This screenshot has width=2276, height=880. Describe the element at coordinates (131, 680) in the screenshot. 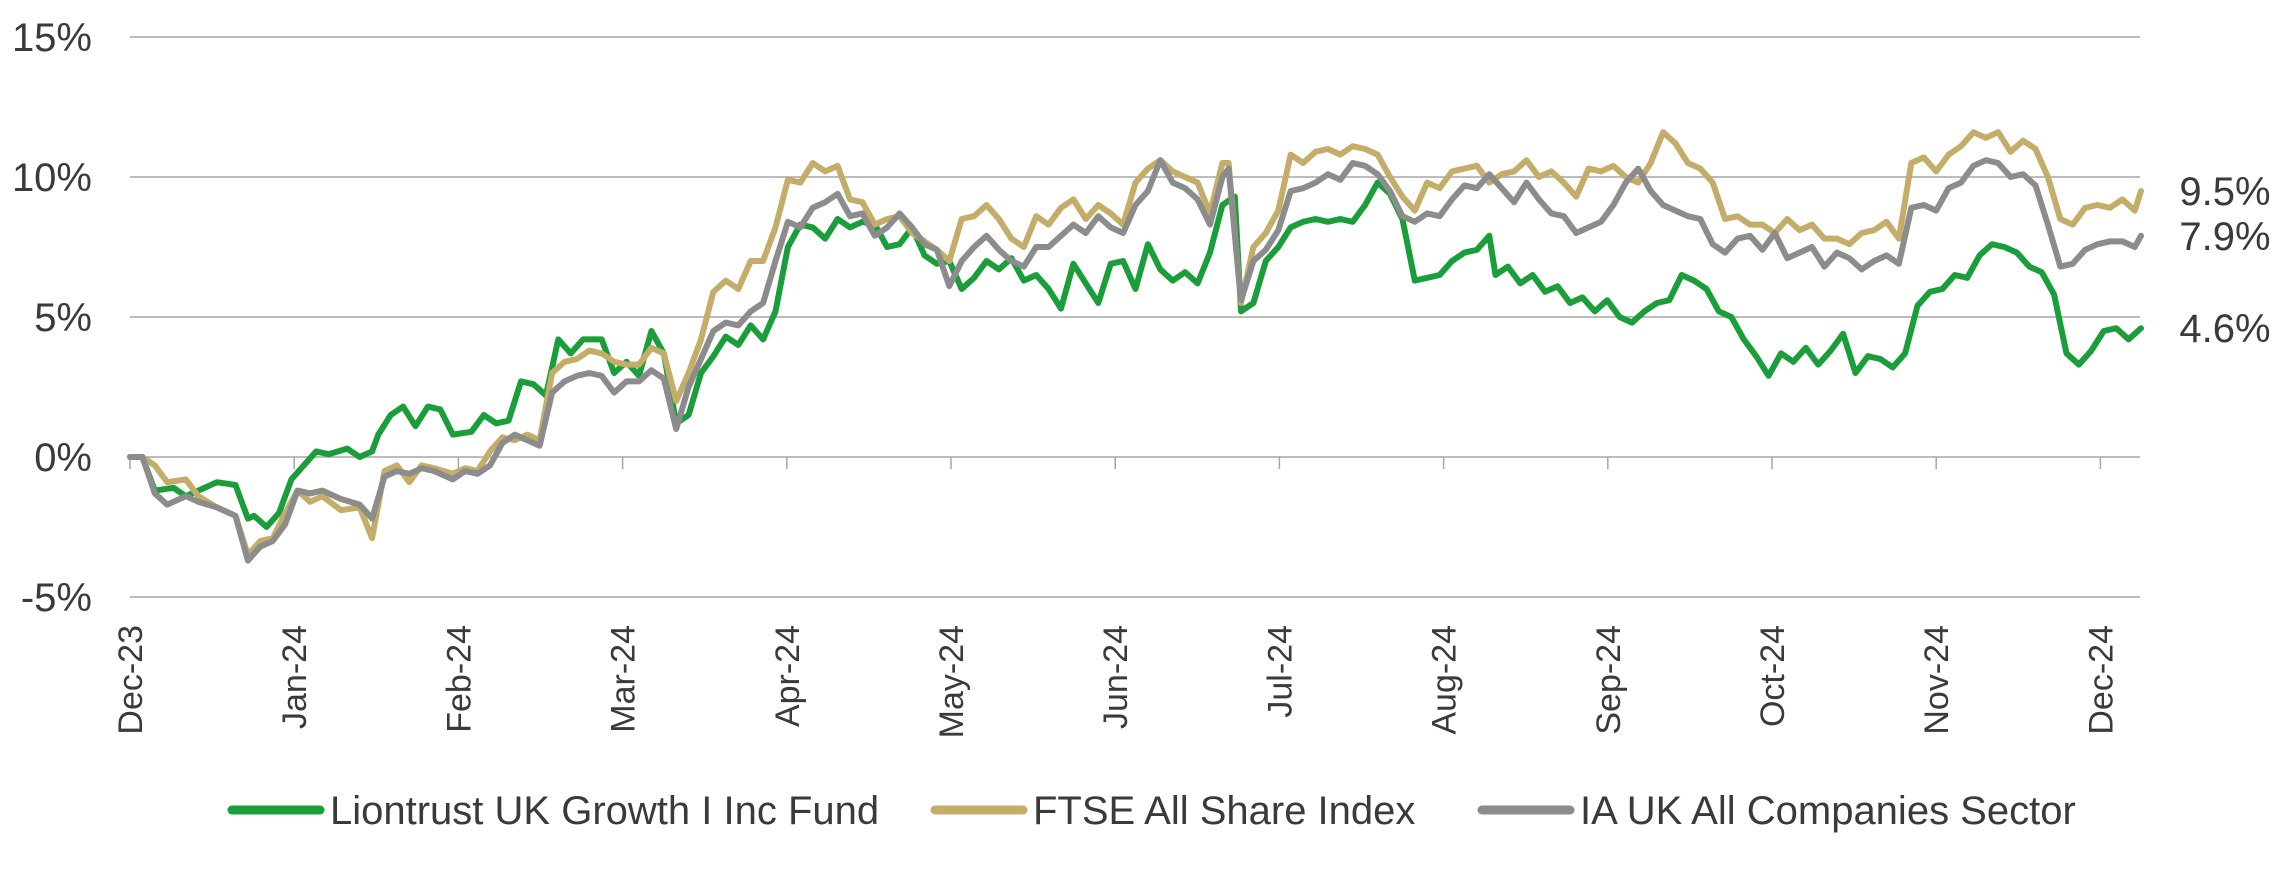

I see `x-tick-label: Dec-23` at that location.